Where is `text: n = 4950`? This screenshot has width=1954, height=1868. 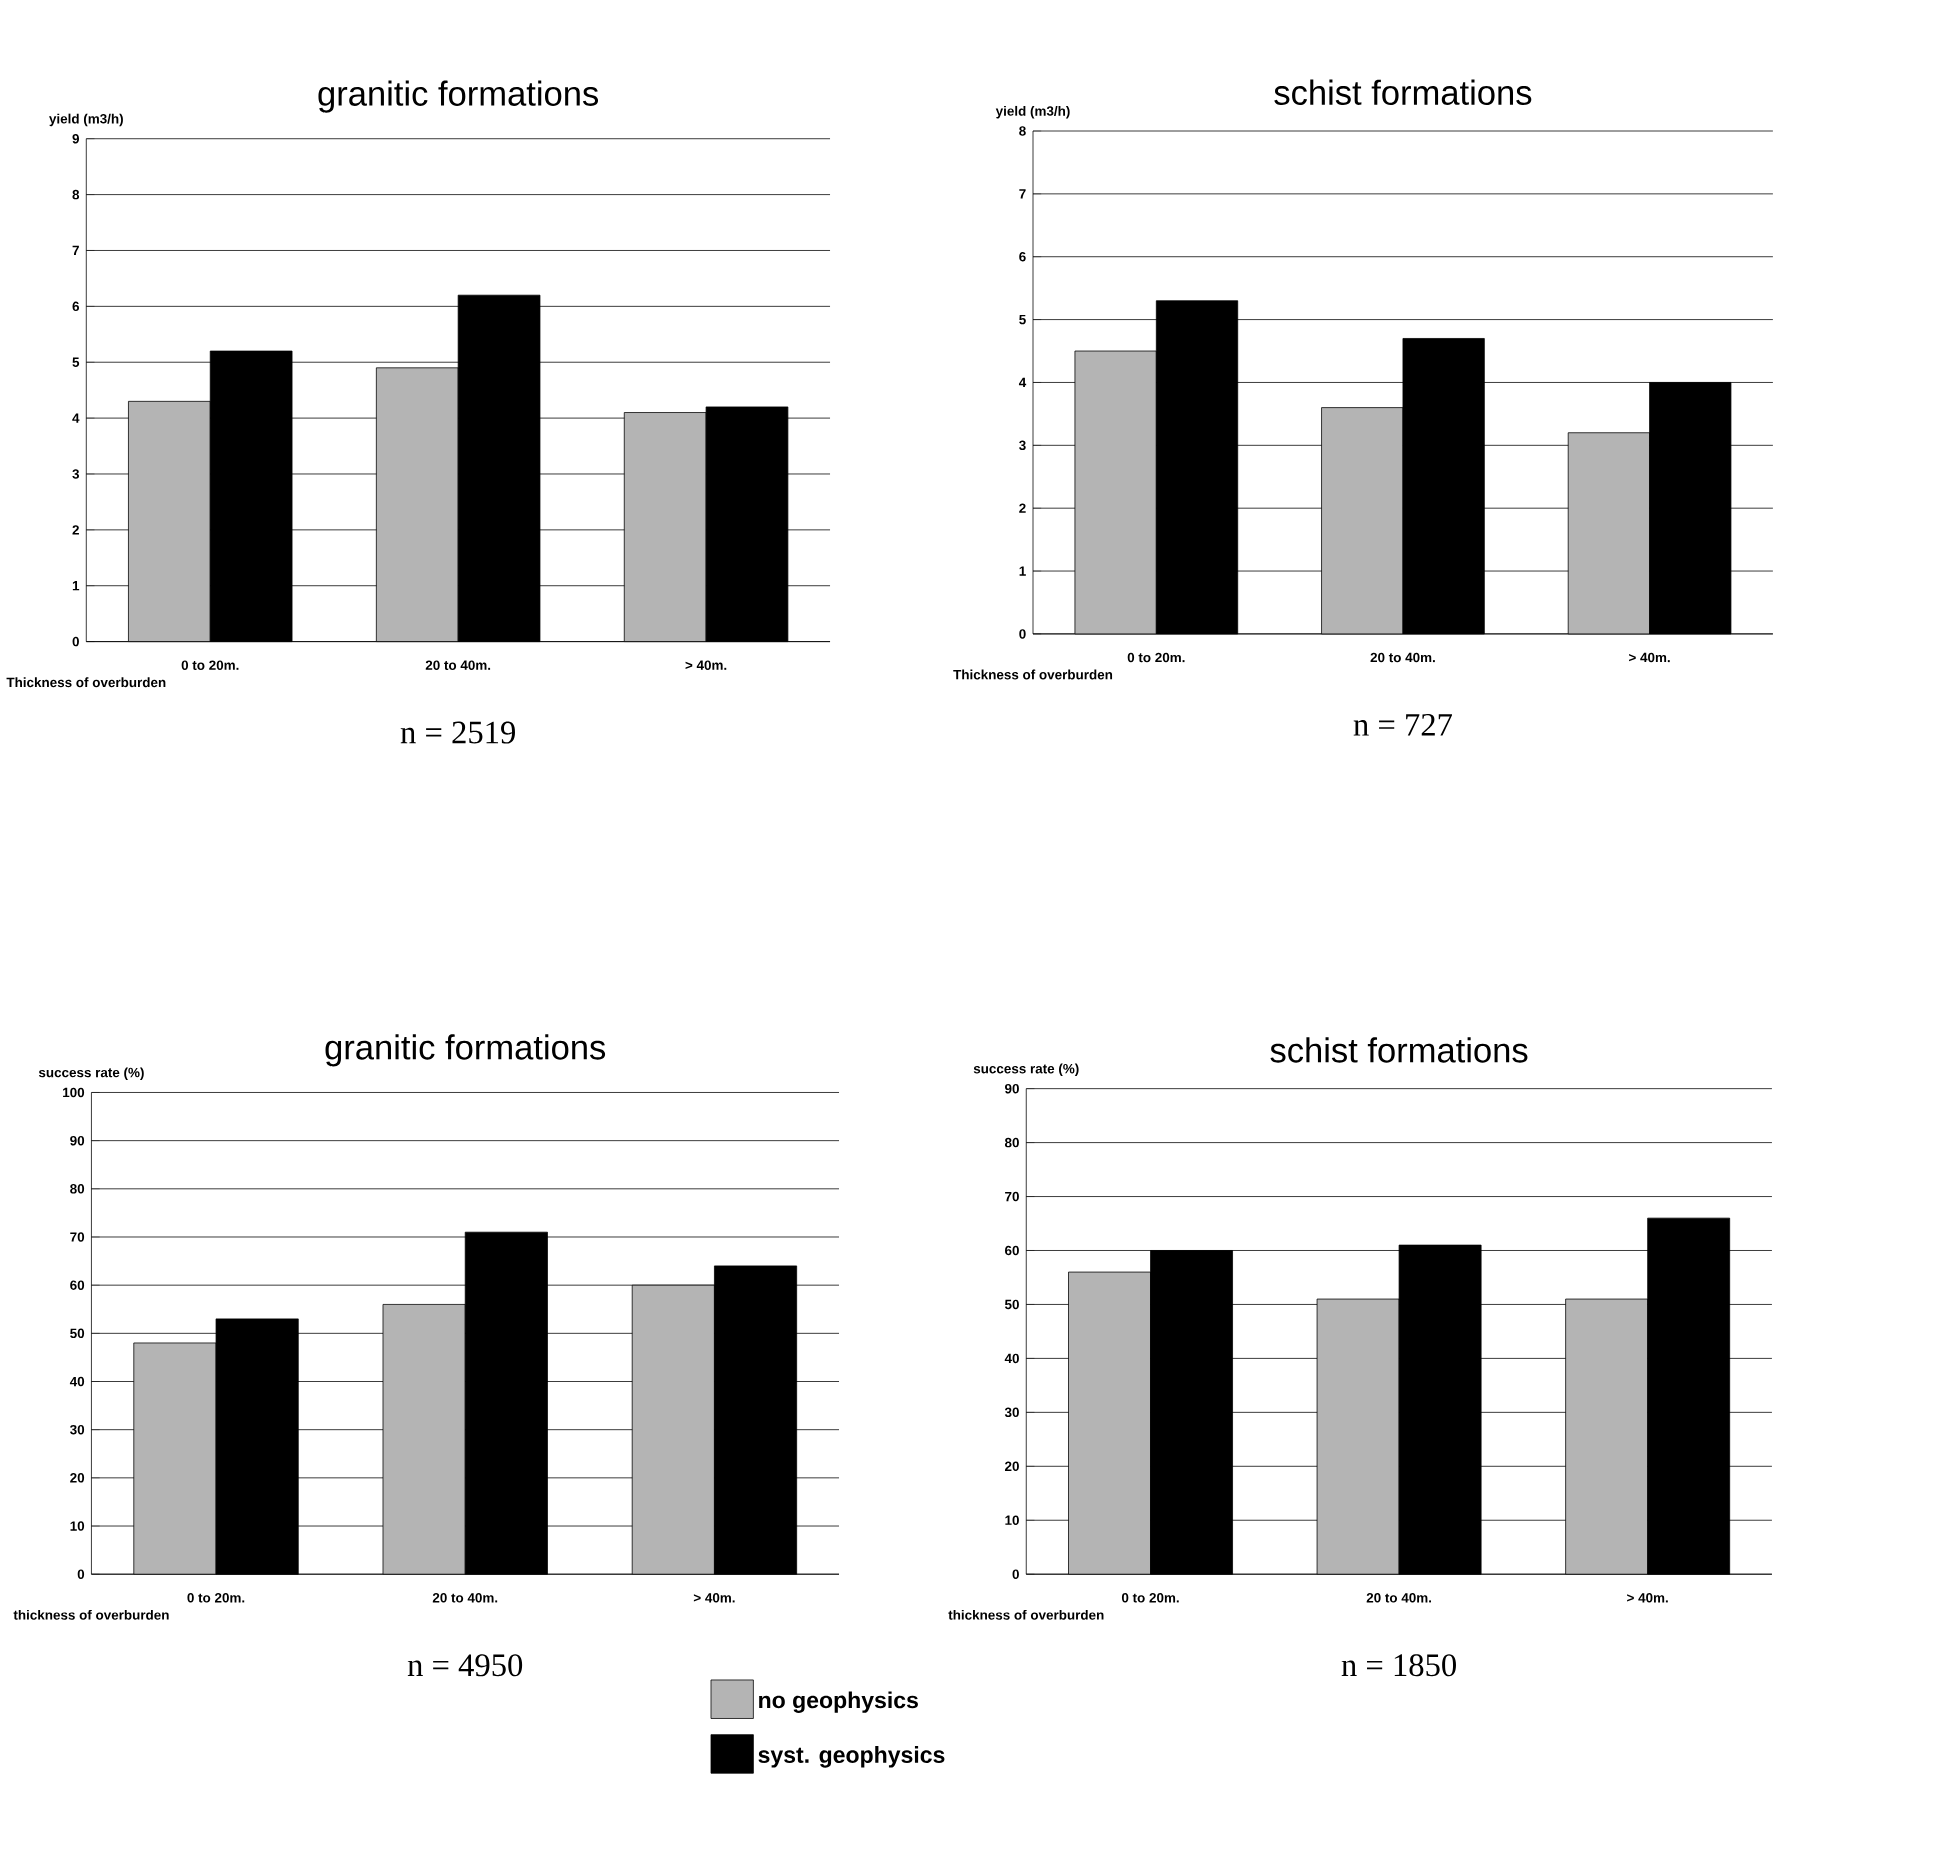 text: n = 4950 is located at coordinates (465, 1665).